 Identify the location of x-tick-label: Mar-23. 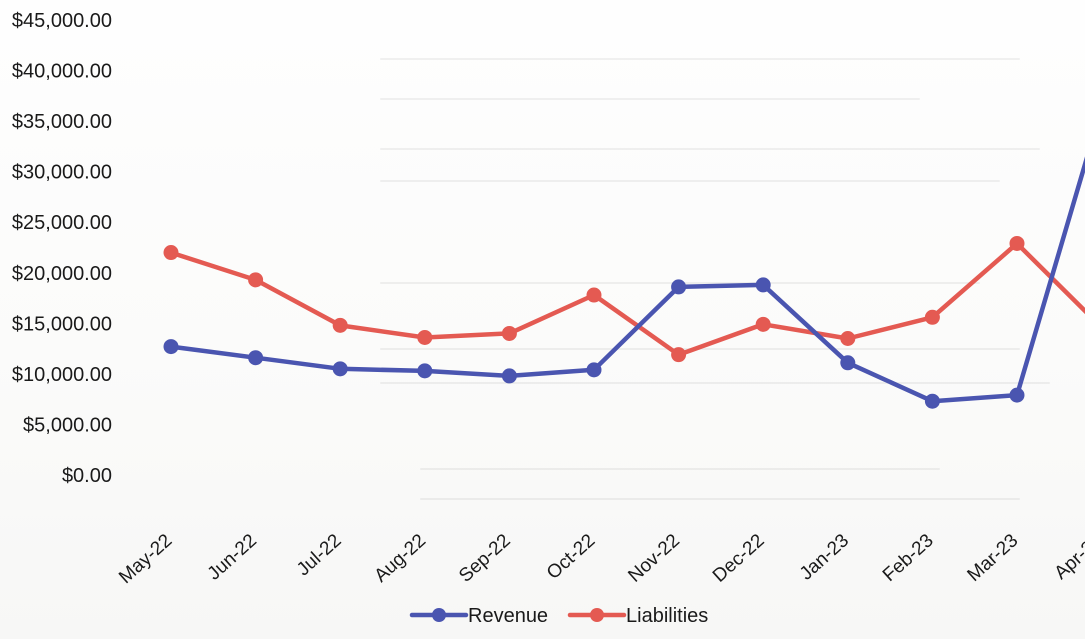
(993, 558).